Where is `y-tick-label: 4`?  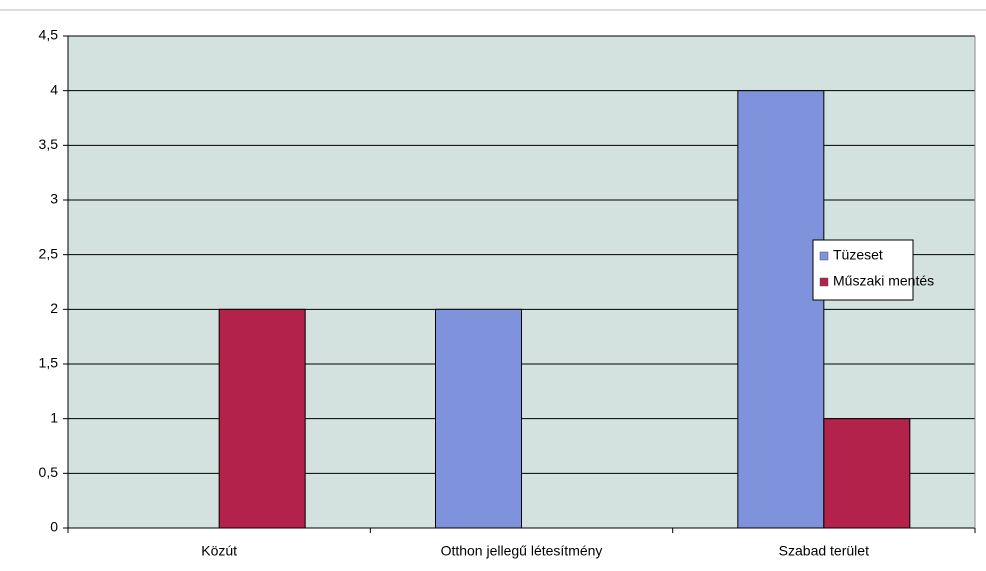 y-tick-label: 4 is located at coordinates (54, 89).